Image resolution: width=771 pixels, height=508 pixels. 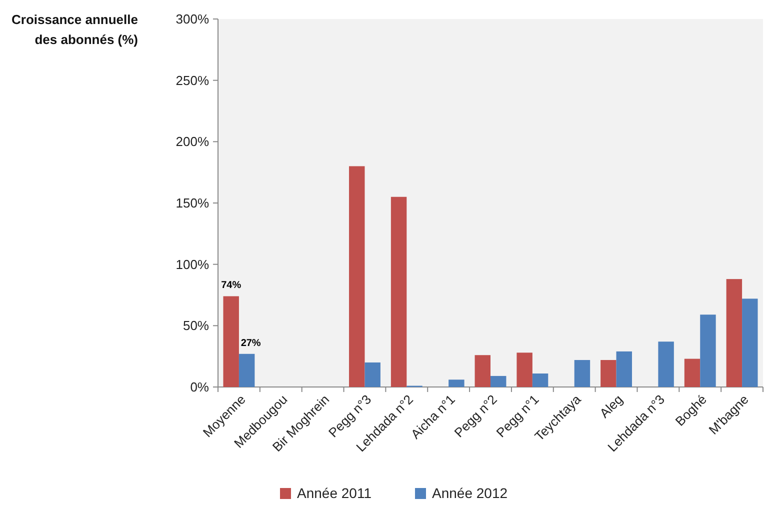 I want to click on y-tick-label: 50%, so click(x=196, y=326).